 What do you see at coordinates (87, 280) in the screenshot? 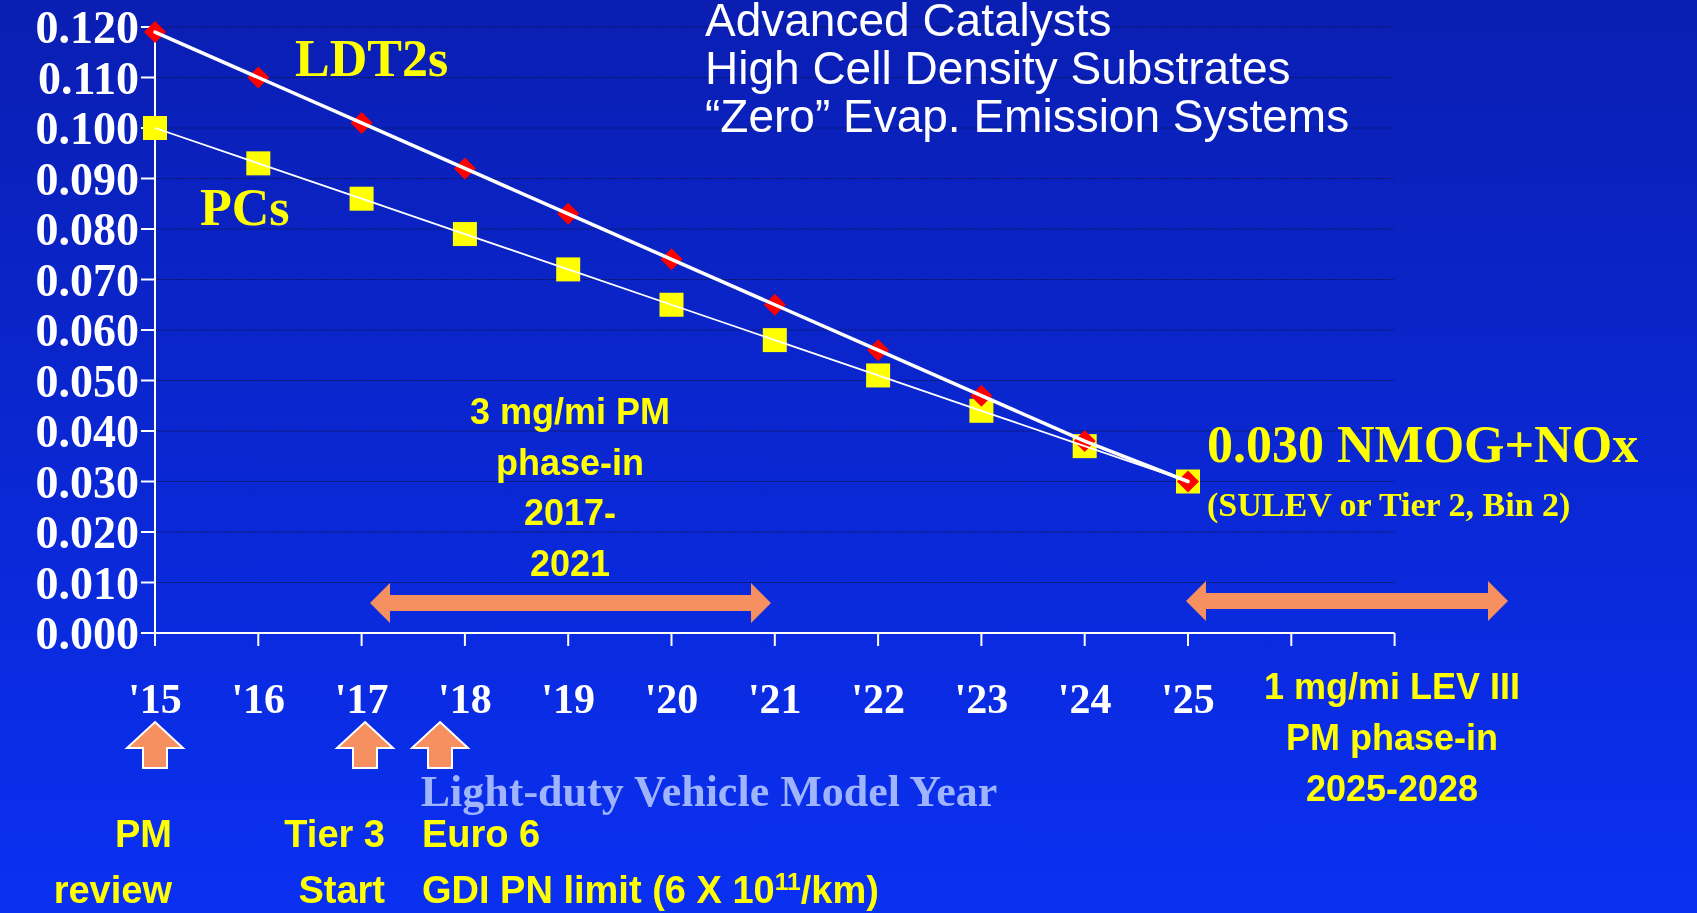
I see `y-tick-label: 0.070` at bounding box center [87, 280].